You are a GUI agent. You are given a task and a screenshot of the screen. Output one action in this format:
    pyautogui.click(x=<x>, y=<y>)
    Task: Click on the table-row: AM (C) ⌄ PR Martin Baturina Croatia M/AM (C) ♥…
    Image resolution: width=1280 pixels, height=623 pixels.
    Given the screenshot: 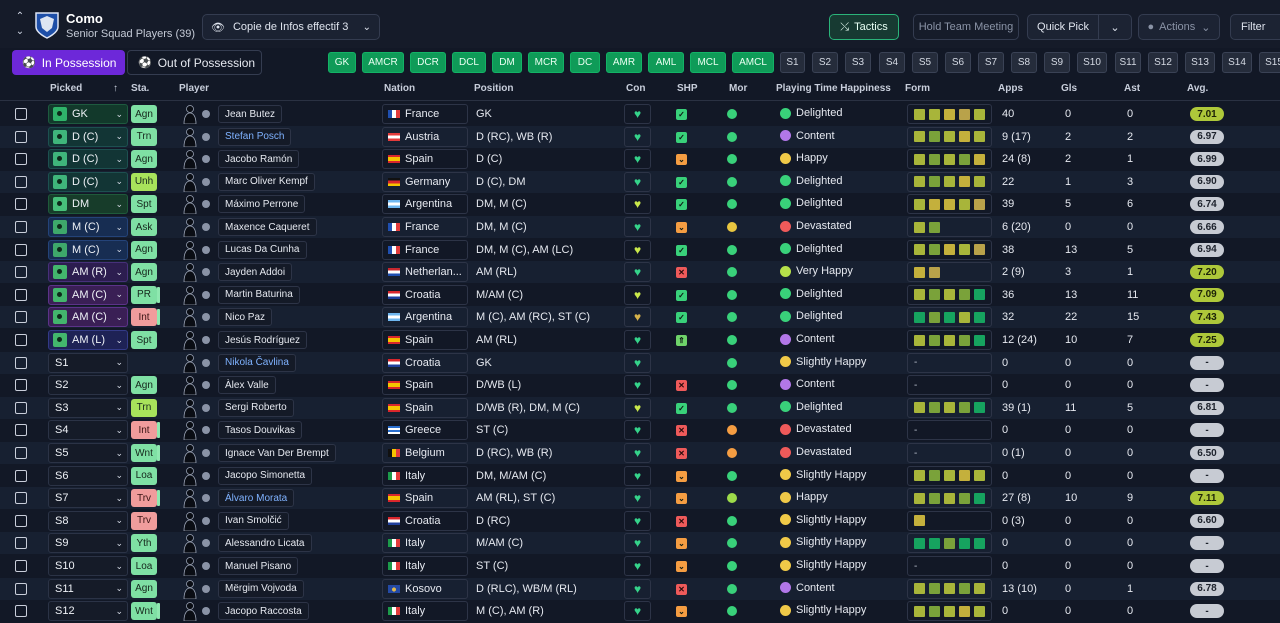 What is the action you would take?
    pyautogui.click(x=640, y=295)
    